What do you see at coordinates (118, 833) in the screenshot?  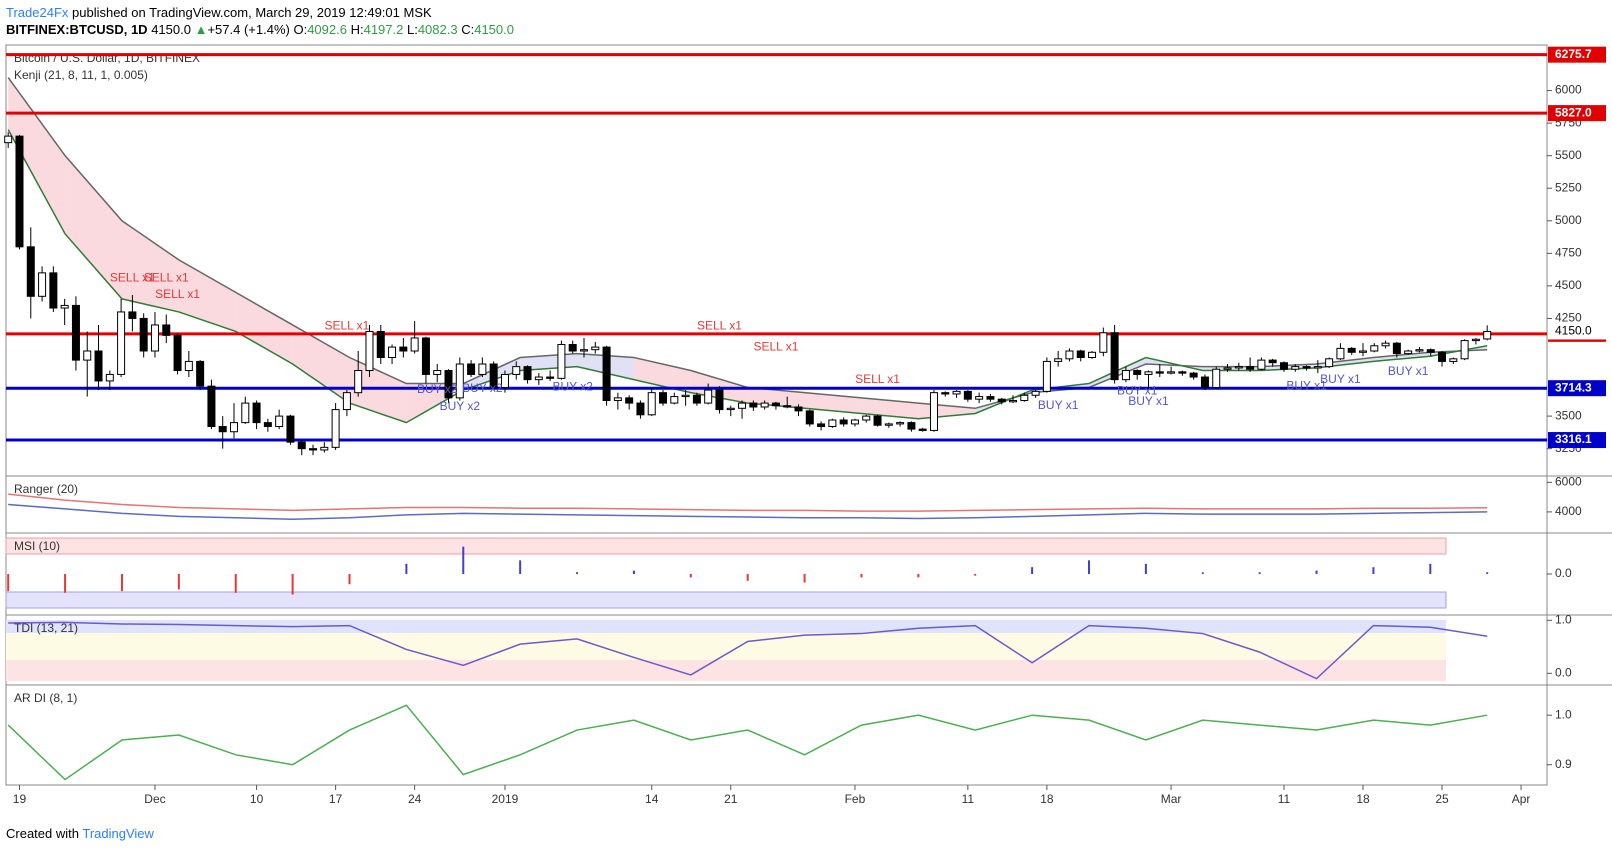 I see `brand: TradingView` at bounding box center [118, 833].